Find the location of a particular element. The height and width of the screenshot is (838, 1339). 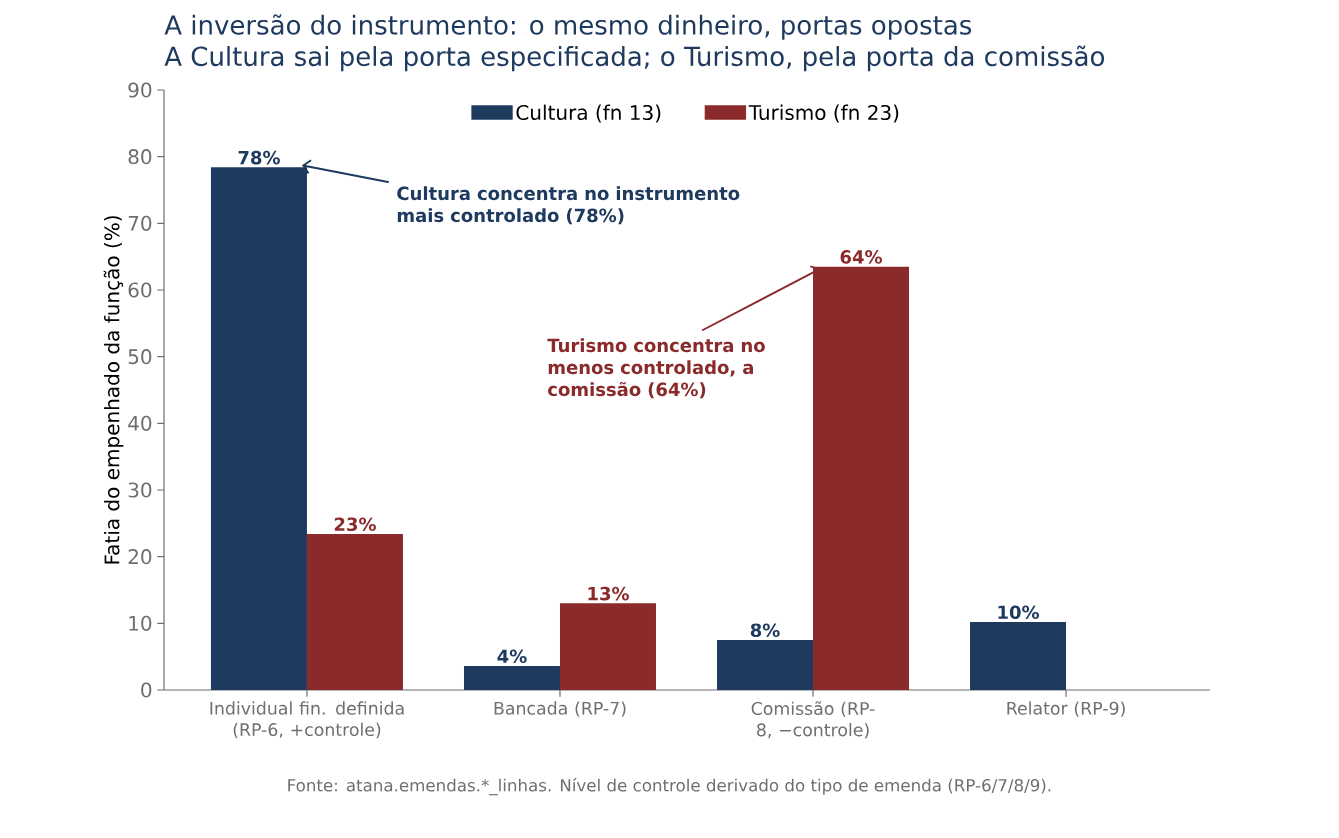

x-tick-label: Individual fin. definida (RP-6, +controle) is located at coordinates (307, 720).